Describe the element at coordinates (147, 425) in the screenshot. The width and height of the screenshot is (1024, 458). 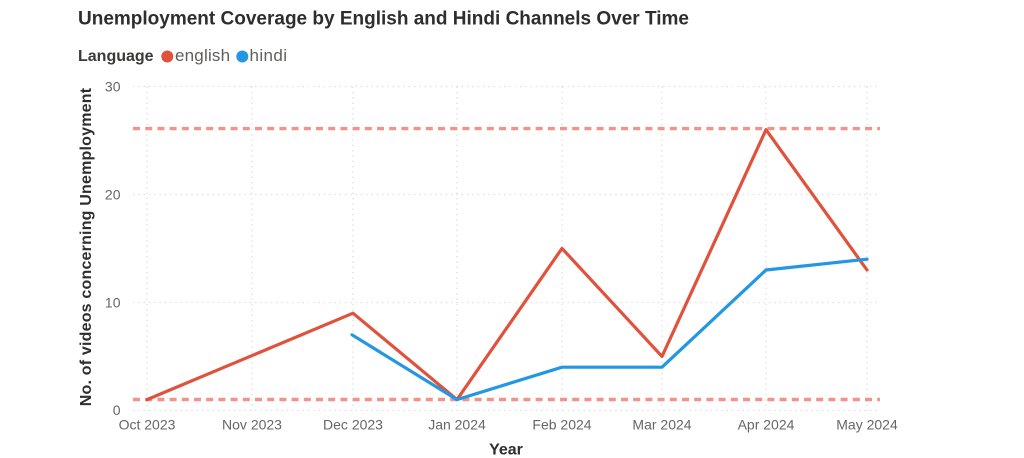
I see `svg-text: Oct 2023` at that location.